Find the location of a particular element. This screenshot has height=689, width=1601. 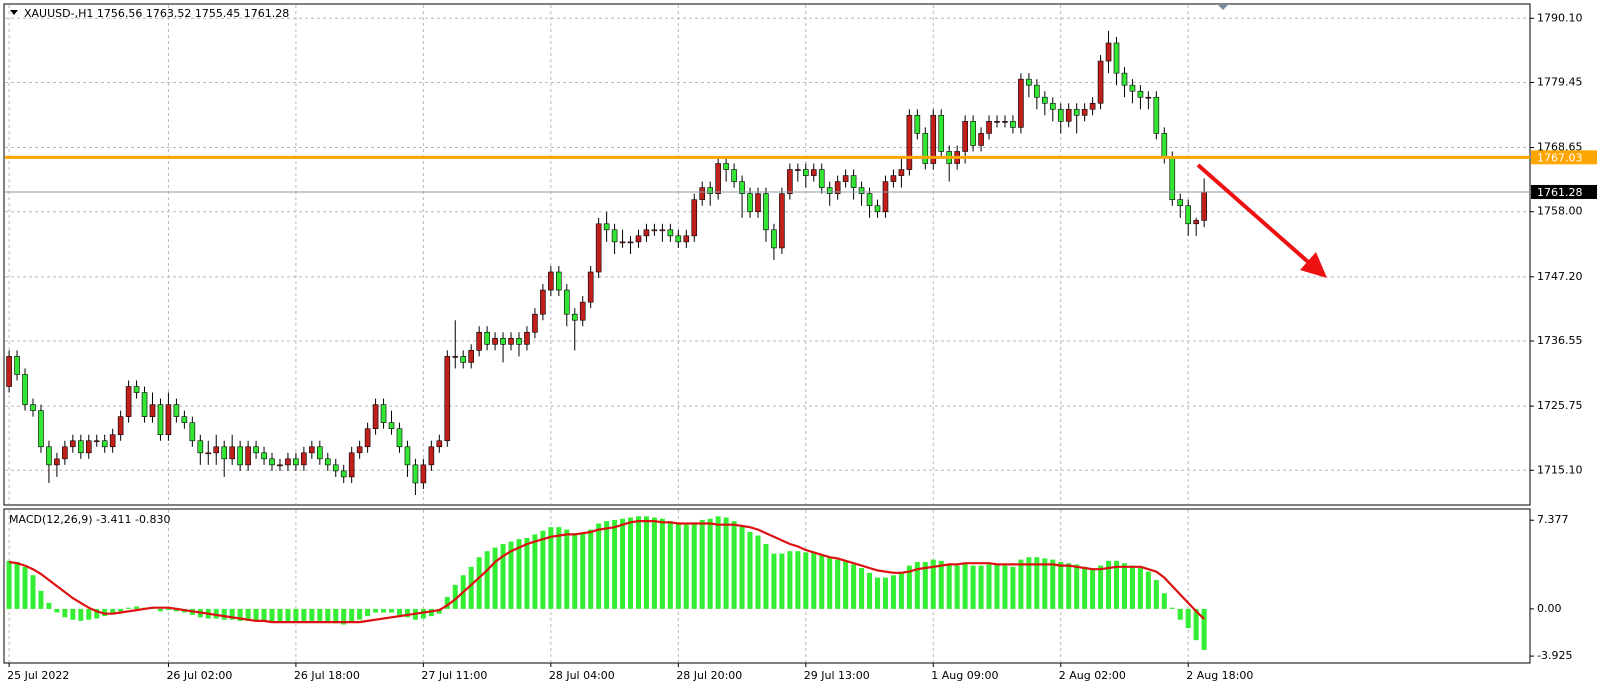

y-tick-label: 0.00 is located at coordinates (1549, 608).